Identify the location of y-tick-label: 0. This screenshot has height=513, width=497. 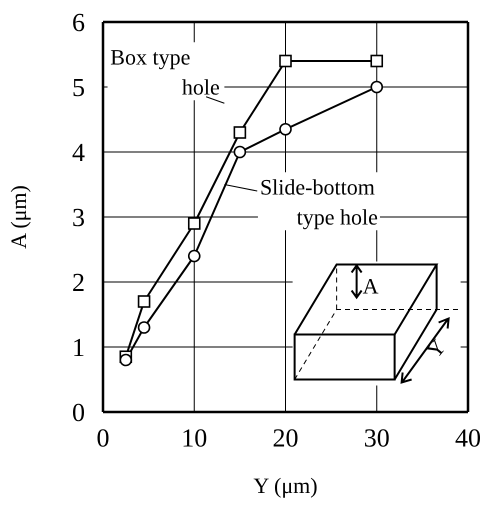
(78, 413).